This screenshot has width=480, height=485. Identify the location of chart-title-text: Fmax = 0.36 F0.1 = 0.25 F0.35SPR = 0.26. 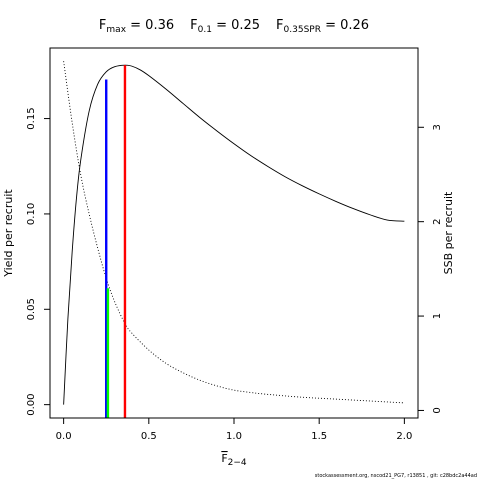
(234, 26).